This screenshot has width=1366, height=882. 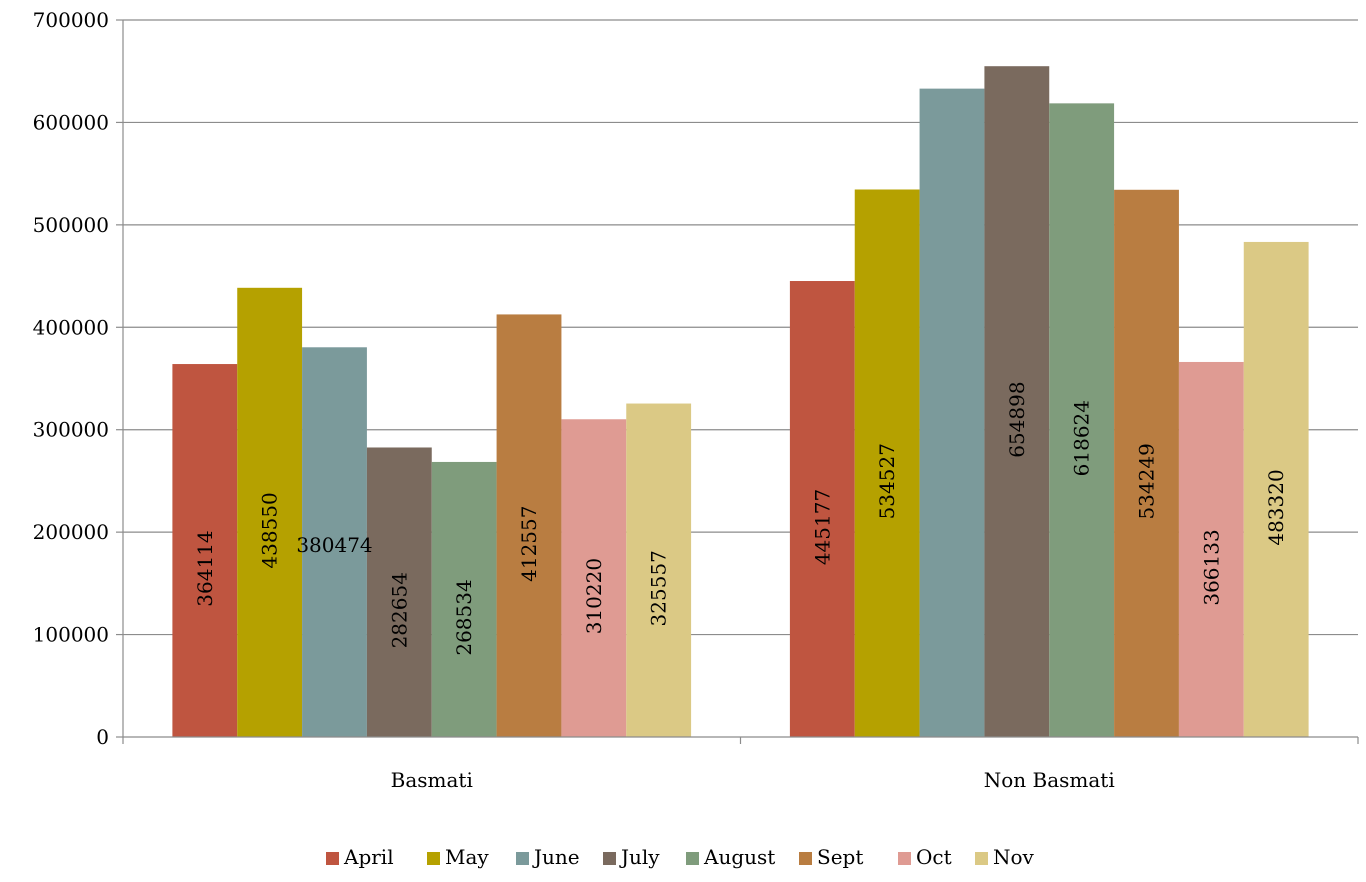 What do you see at coordinates (71, 327) in the screenshot?
I see `y-tick-label-400000: 400000` at bounding box center [71, 327].